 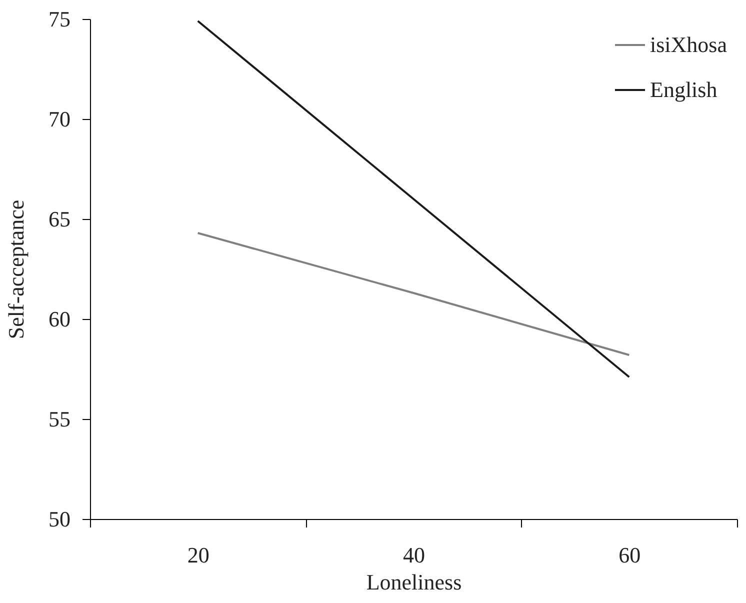 What do you see at coordinates (16, 270) in the screenshot?
I see `y-axis-title: Self-acceptance` at bounding box center [16, 270].